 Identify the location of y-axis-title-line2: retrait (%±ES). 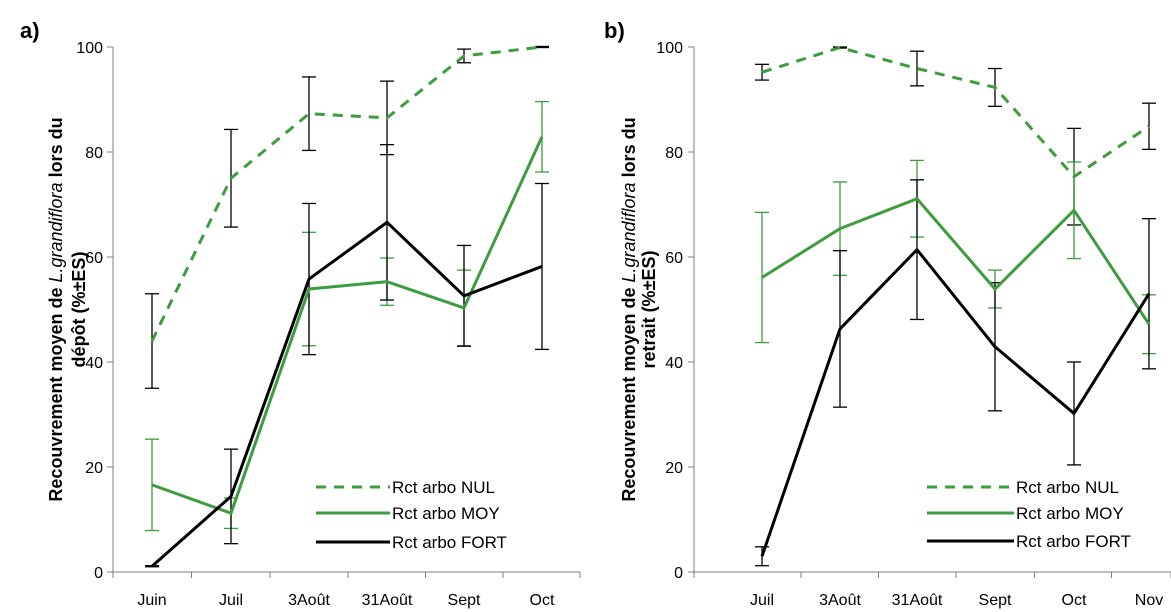
(649, 310).